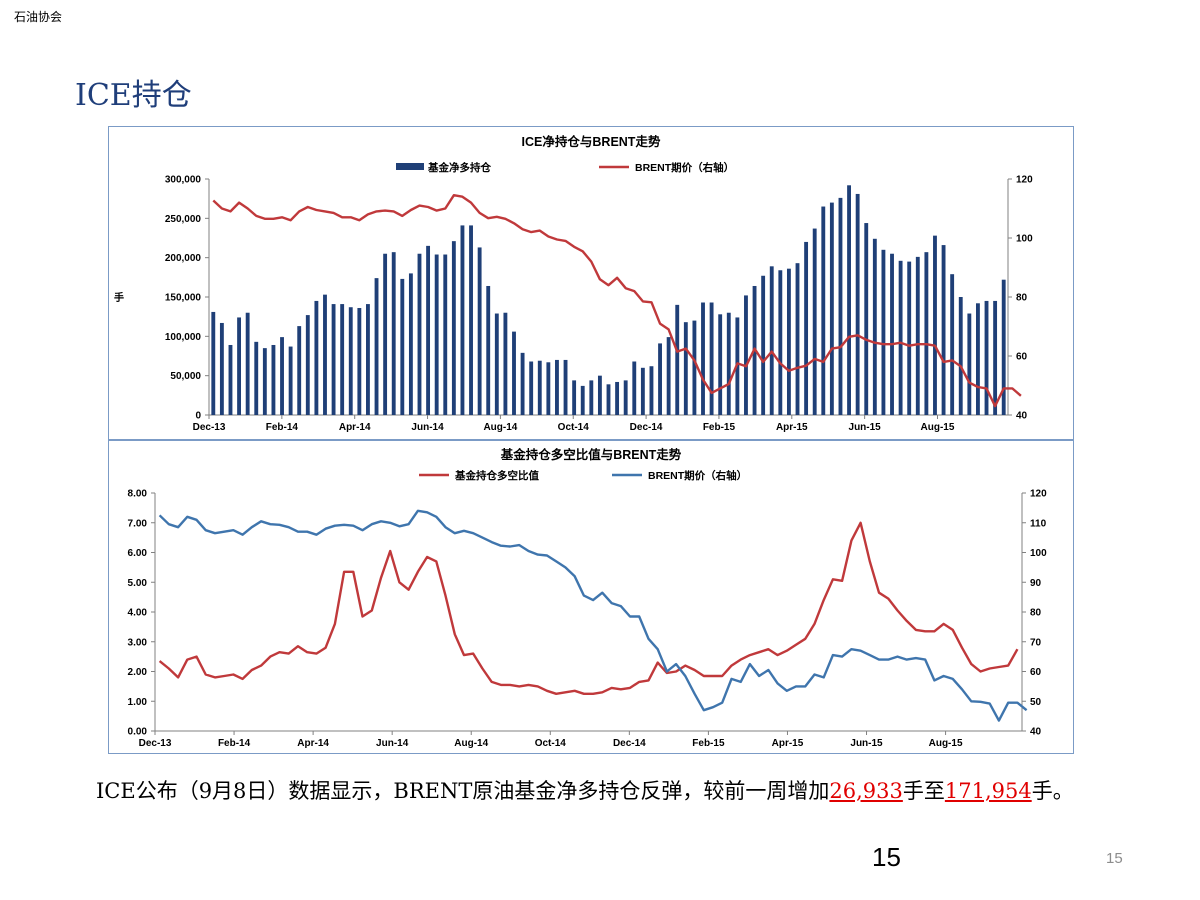  I want to click on chart-title: 基金持仓多空比值与BRENT走势, so click(591, 454).